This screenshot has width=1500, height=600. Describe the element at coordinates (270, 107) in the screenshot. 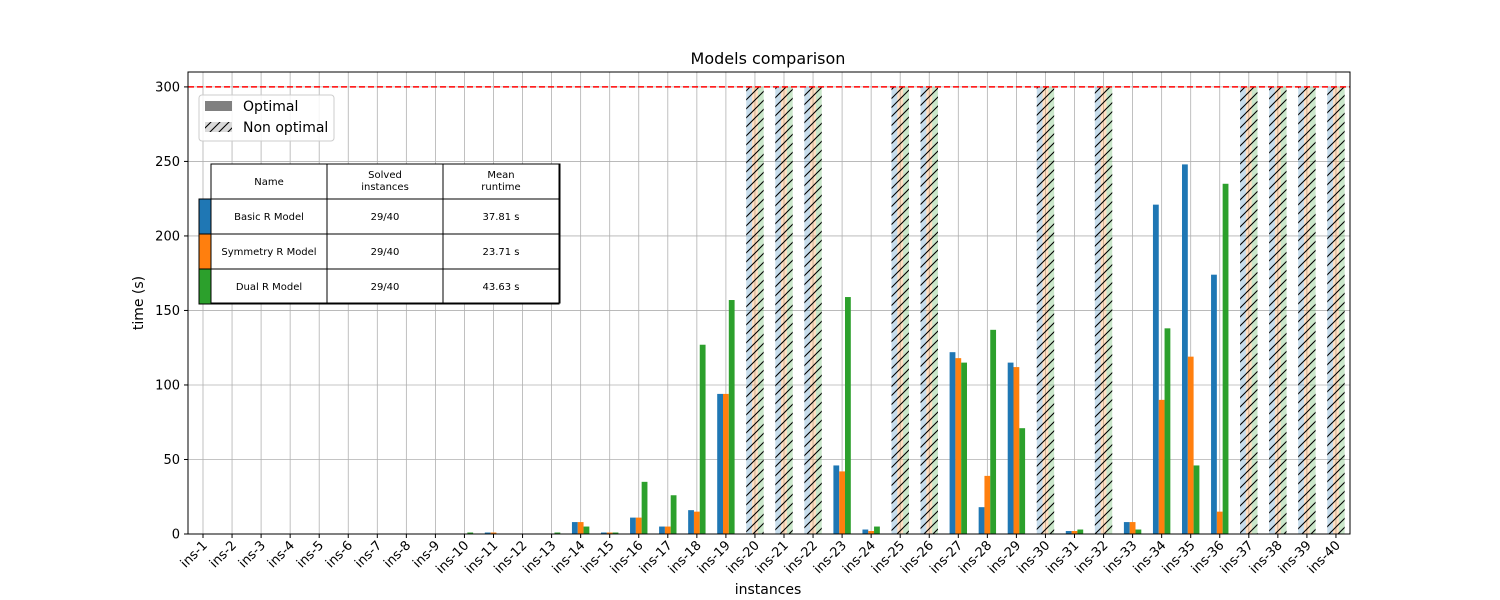

I see `legend-label: Optimal` at that location.